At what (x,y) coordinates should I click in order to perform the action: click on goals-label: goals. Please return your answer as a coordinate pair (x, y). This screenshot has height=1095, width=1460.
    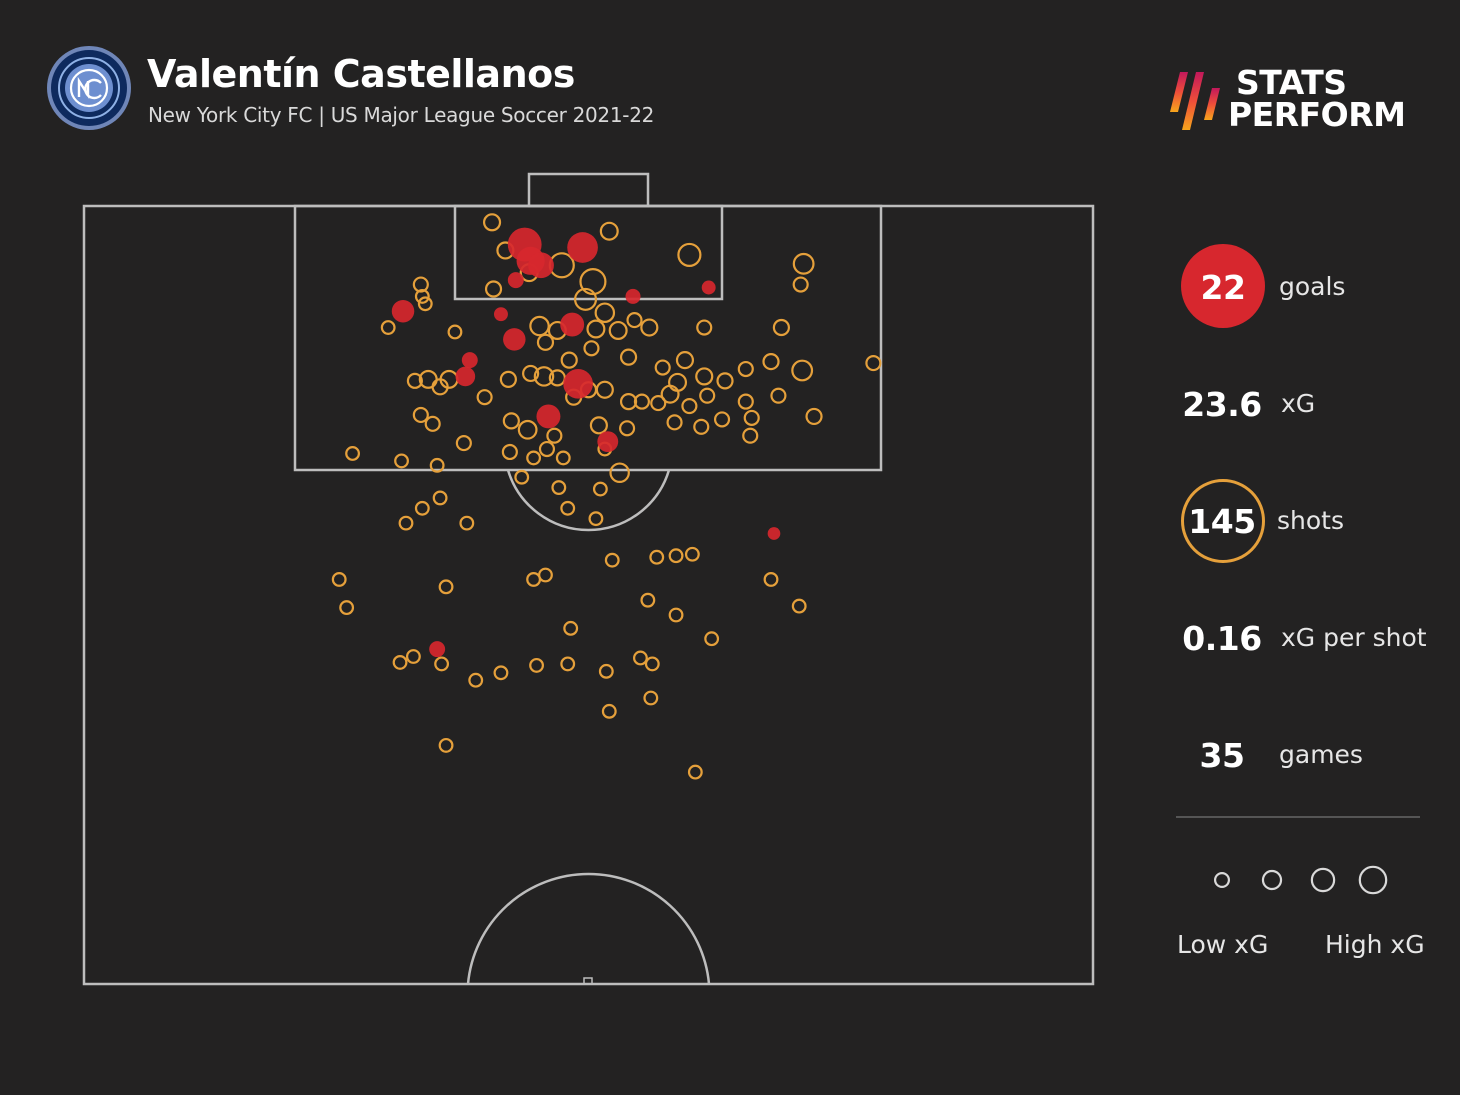
    Looking at the image, I should click on (1312, 286).